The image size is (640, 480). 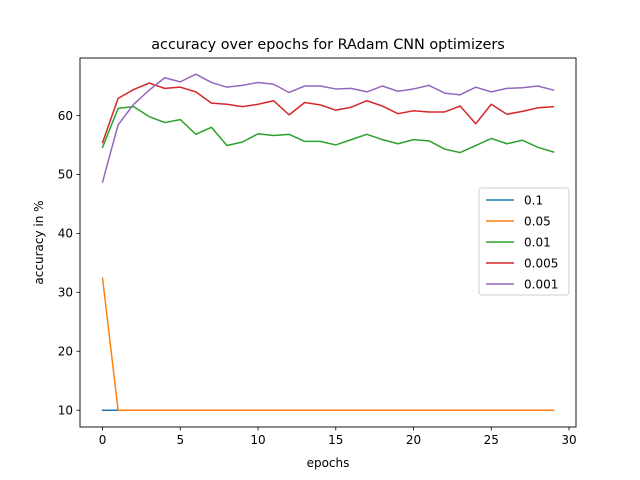 What do you see at coordinates (65, 293) in the screenshot?
I see `y-tick-label: 30` at bounding box center [65, 293].